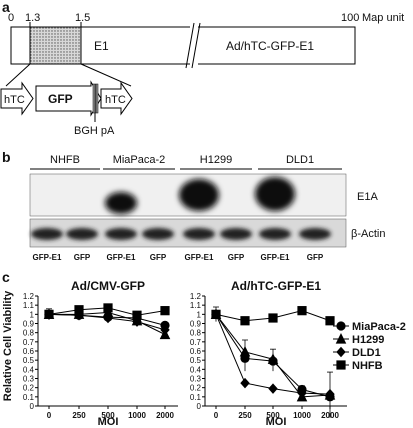  I want to click on tick-1-5: 1.5, so click(82, 18).